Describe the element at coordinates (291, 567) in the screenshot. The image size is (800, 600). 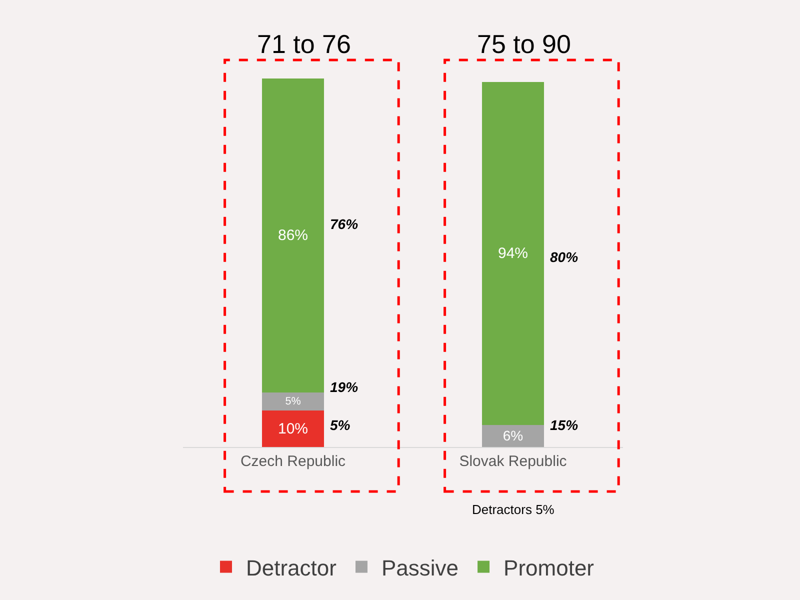
I see `legend-label: Detractor` at that location.